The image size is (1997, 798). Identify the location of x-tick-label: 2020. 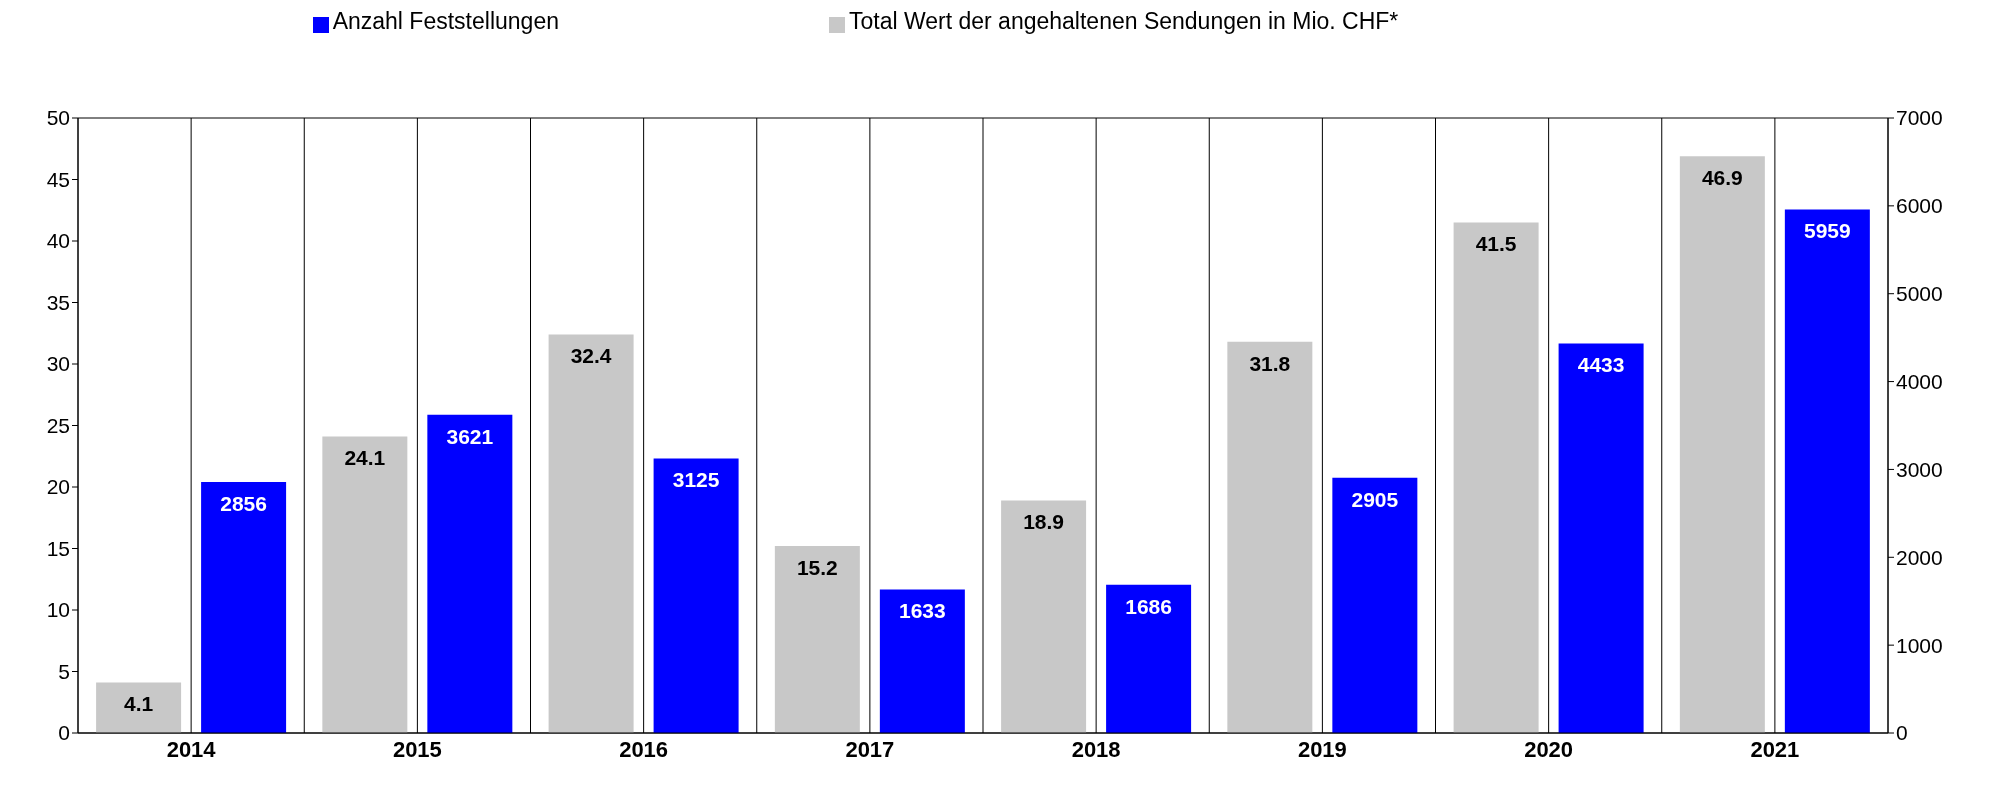
(1549, 749).